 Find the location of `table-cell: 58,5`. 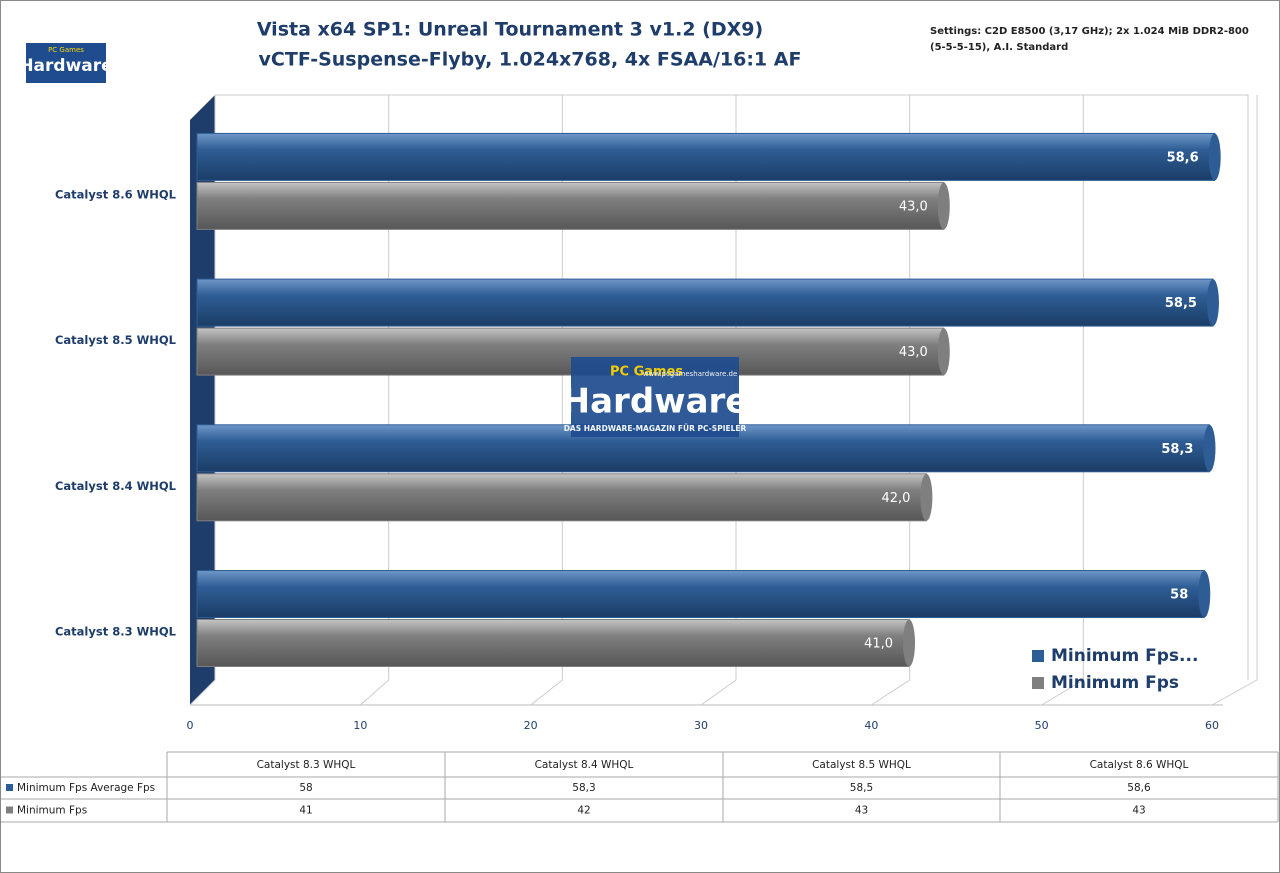

table-cell: 58,5 is located at coordinates (861, 788).